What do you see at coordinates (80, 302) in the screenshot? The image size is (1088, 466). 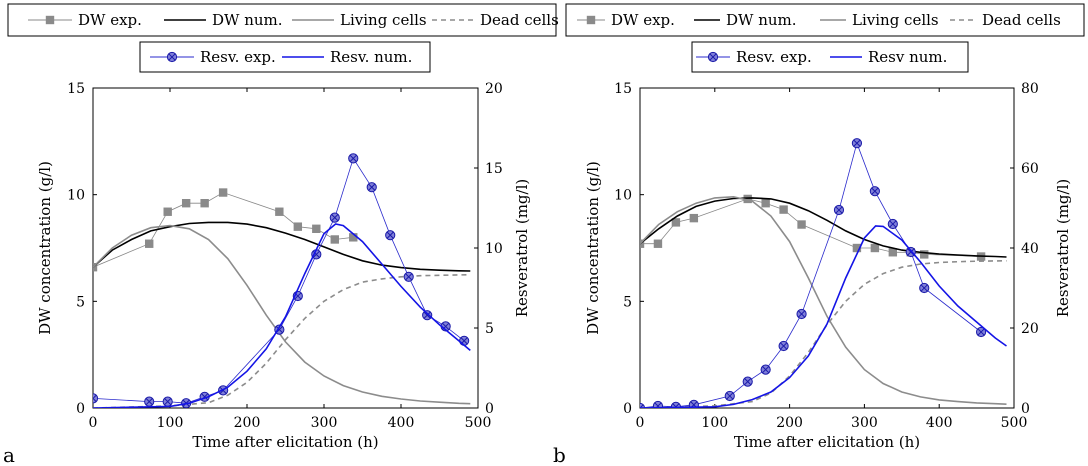 I see `y-tick-label: 5` at bounding box center [80, 302].